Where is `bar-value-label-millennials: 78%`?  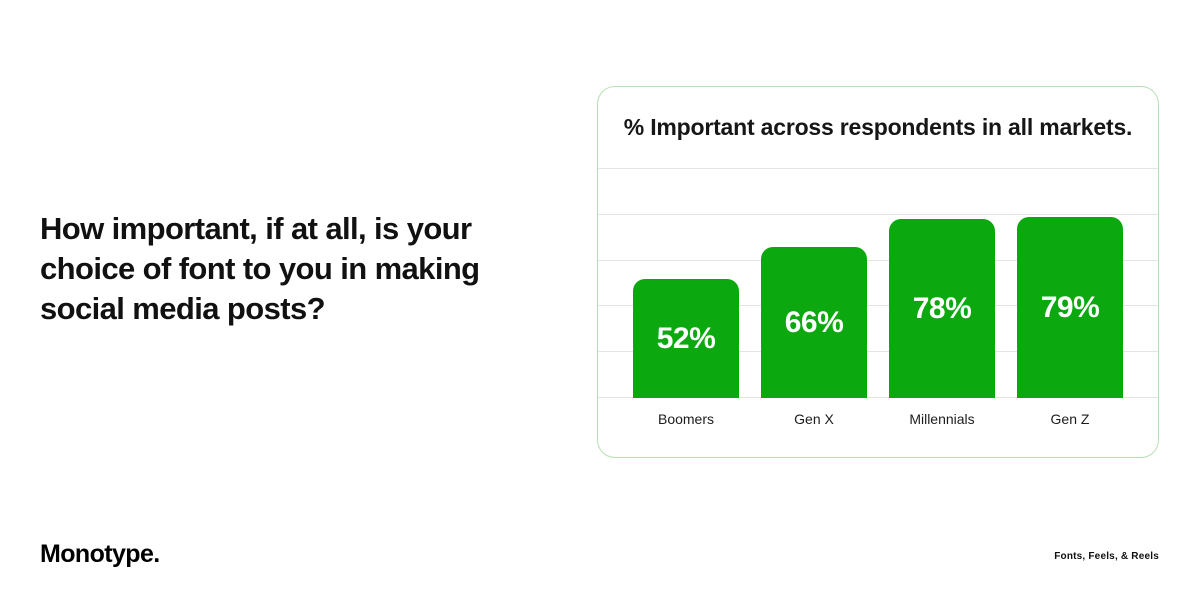 bar-value-label-millennials: 78% is located at coordinates (942, 308).